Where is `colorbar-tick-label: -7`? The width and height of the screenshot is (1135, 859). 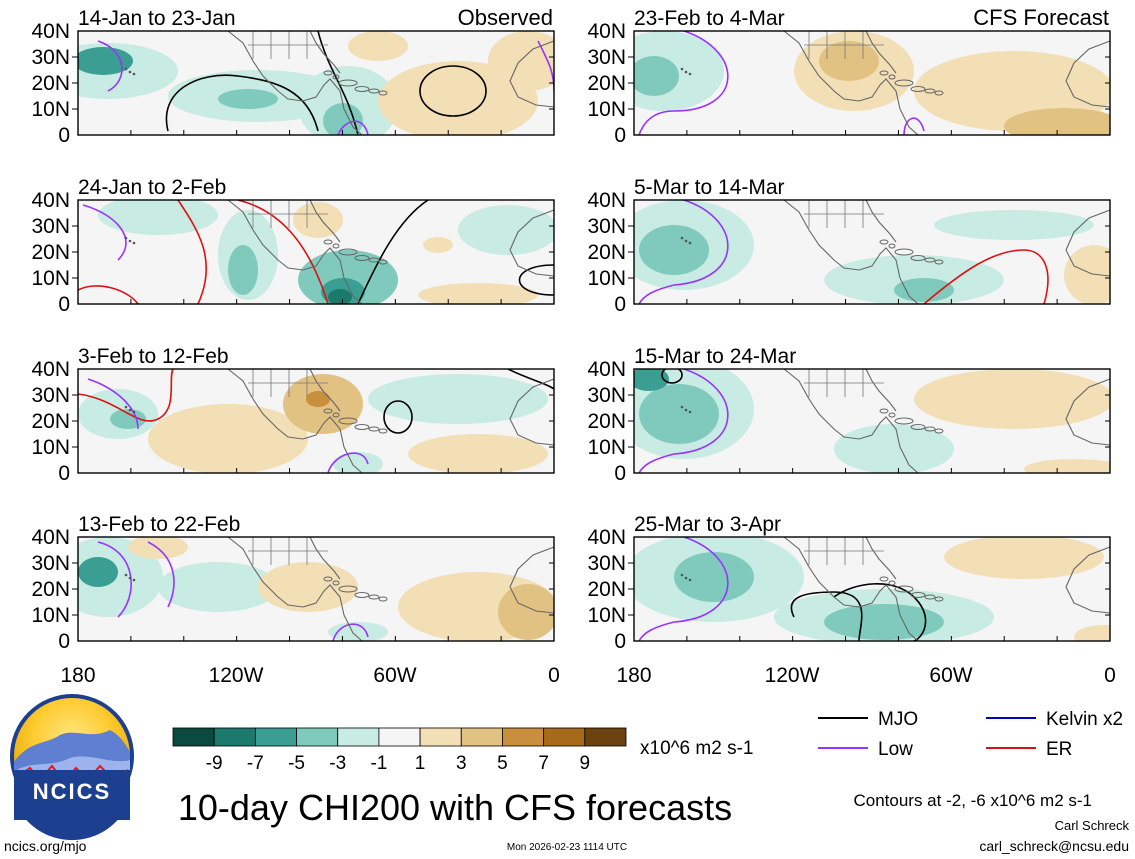
colorbar-tick-label: -7 is located at coordinates (255, 763).